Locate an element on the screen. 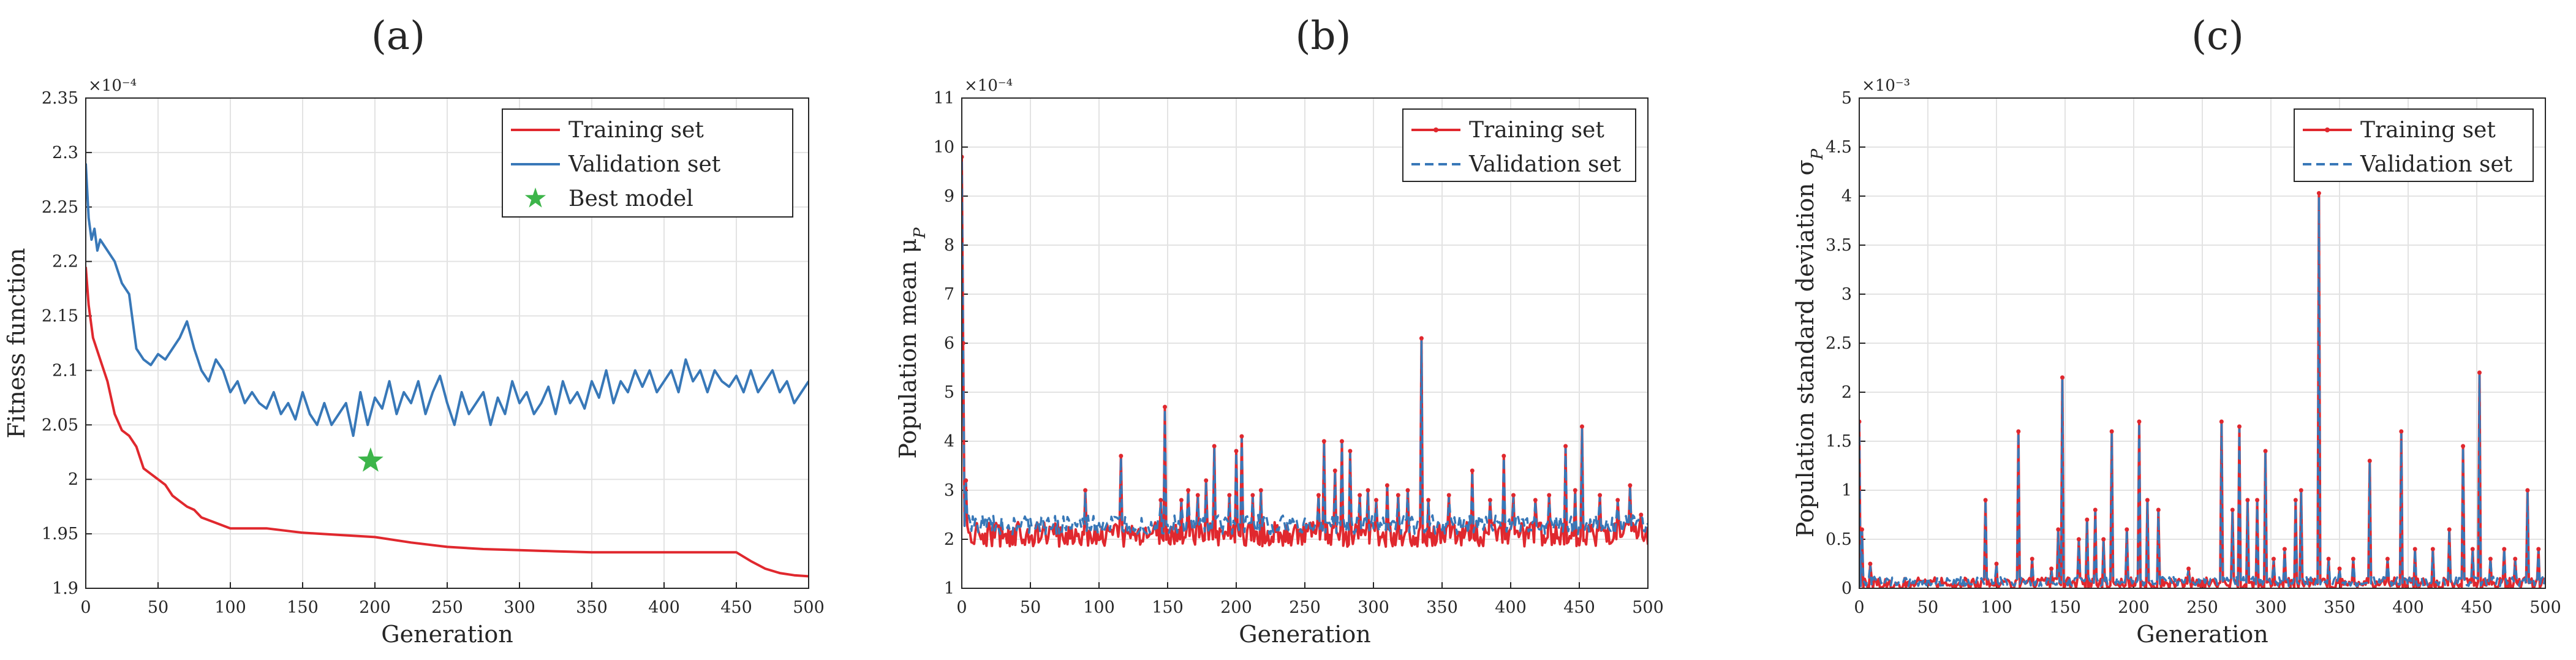 The image size is (2576, 660). x-axis-label: Generation is located at coordinates (447, 634).